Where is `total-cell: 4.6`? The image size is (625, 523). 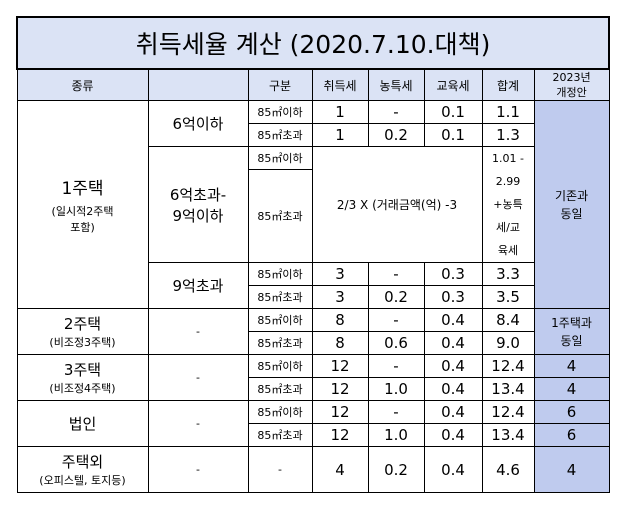
total-cell: 4.6 is located at coordinates (508, 469).